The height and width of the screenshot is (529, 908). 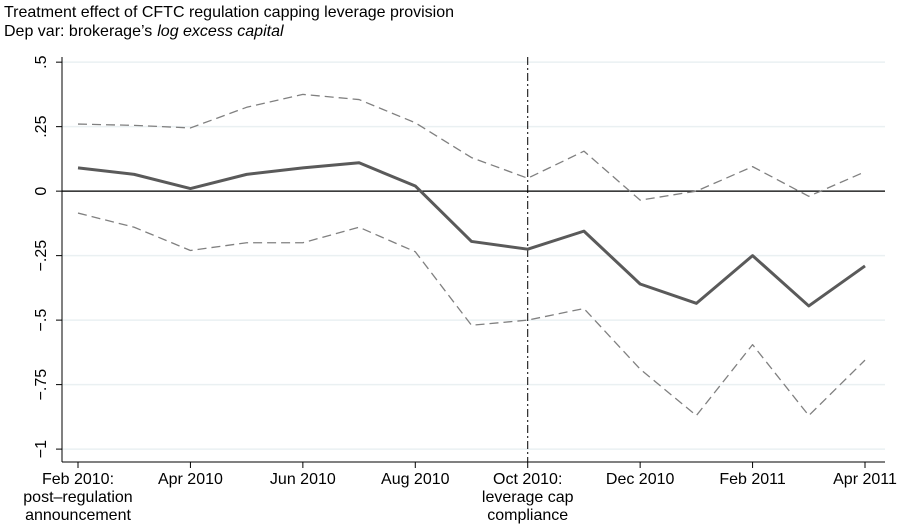 What do you see at coordinates (527, 479) in the screenshot?
I see `x-tick-label: Oct 2010:` at bounding box center [527, 479].